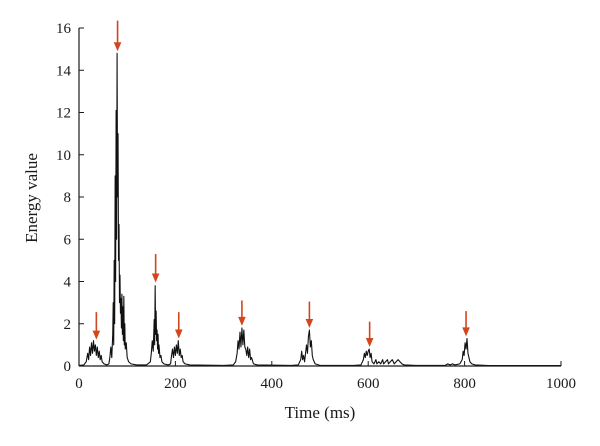 The image size is (600, 446). Describe the element at coordinates (79, 384) in the screenshot. I see `x-tick-label: 0` at that location.